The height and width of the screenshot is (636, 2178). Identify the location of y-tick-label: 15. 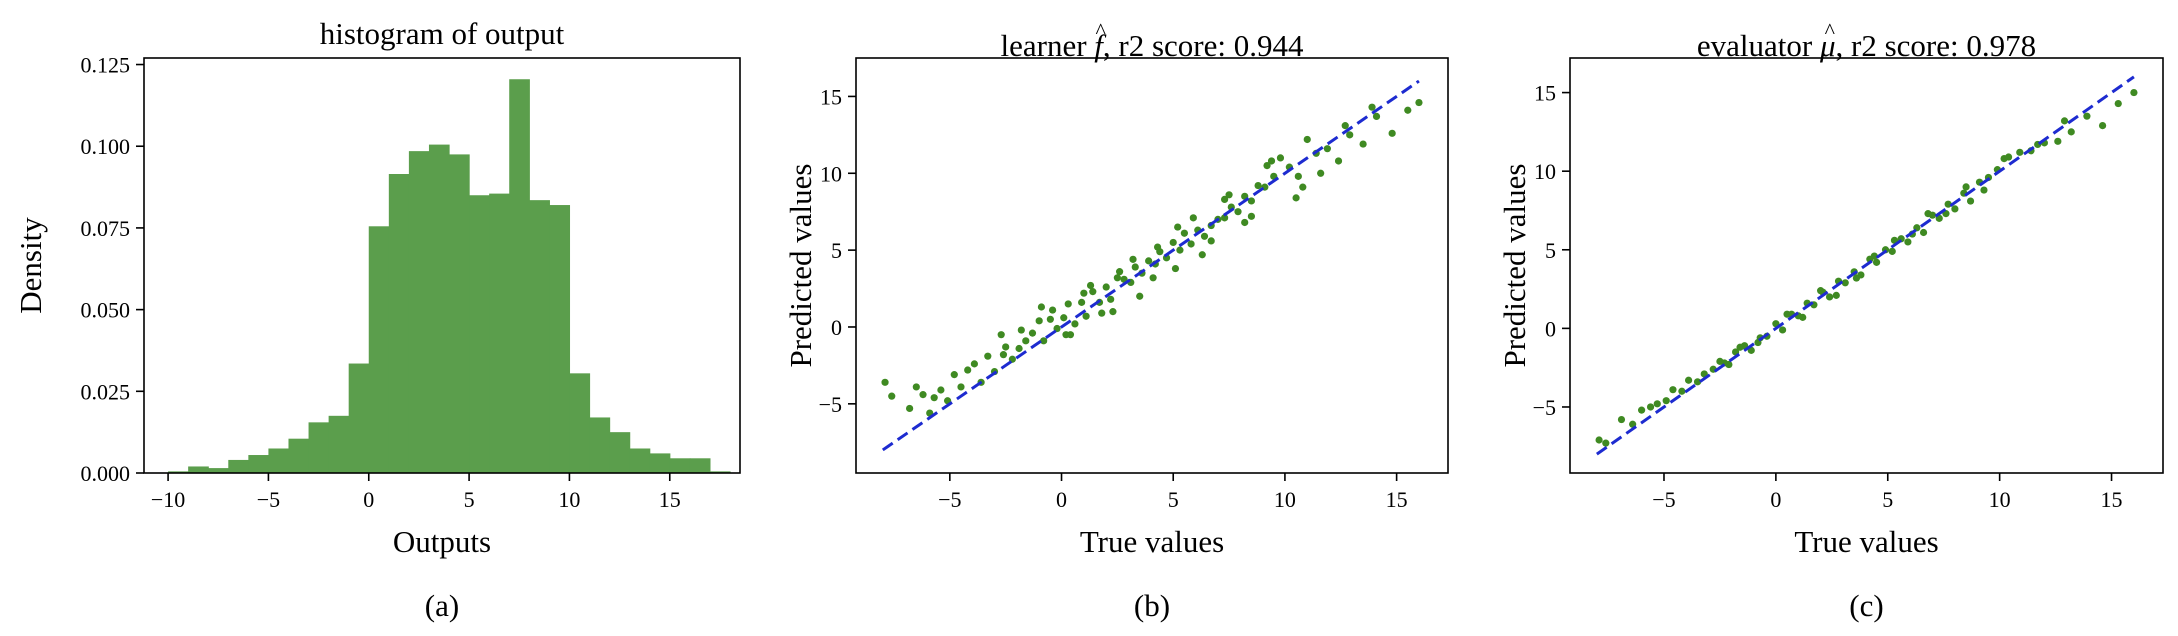
(831, 96).